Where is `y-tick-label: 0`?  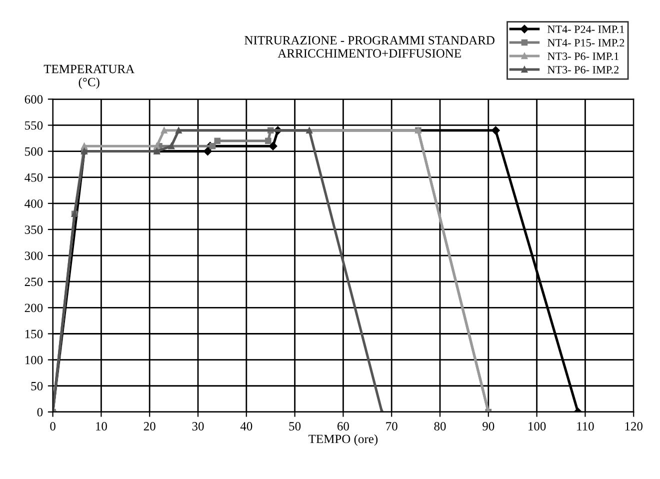 y-tick-label: 0 is located at coordinates (40, 412).